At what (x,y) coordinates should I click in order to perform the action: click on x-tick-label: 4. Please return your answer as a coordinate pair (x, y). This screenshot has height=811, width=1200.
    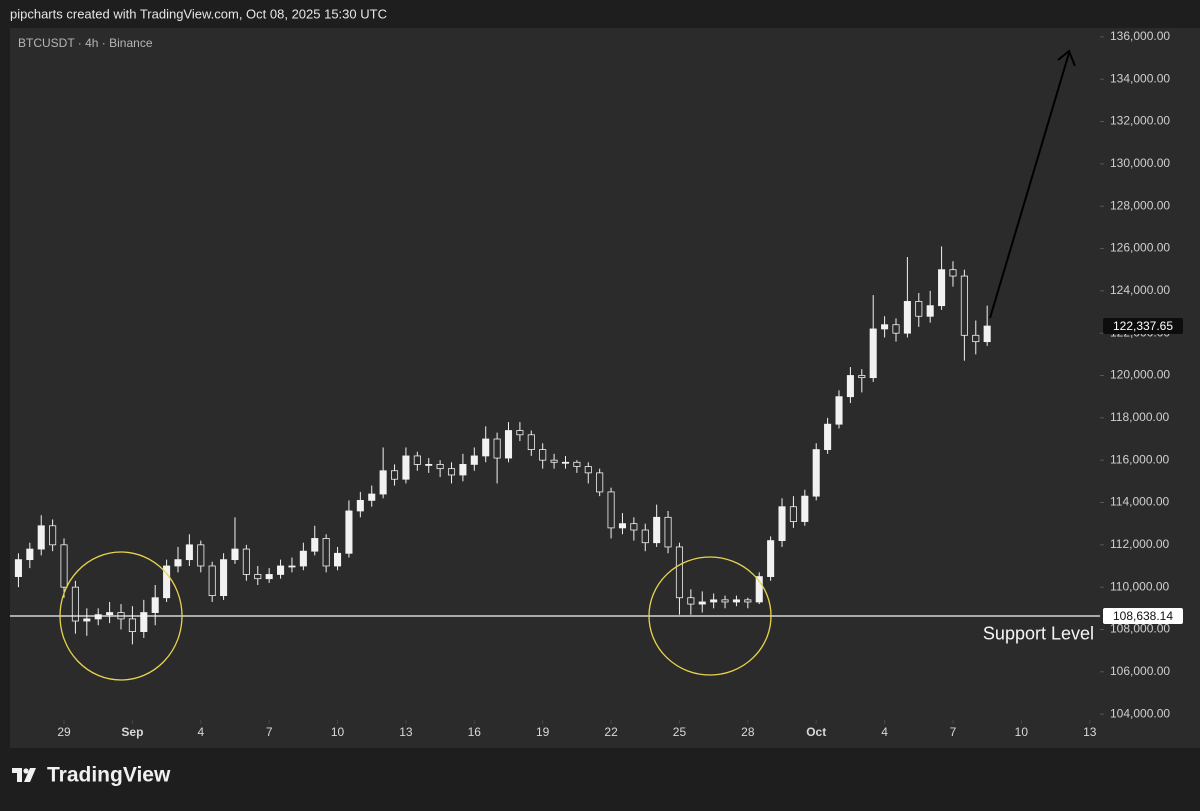
    Looking at the image, I should click on (200, 732).